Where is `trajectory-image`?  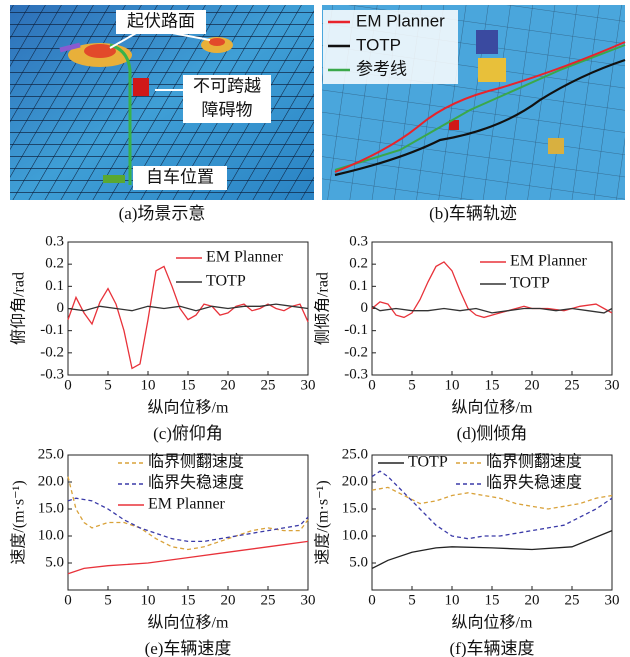
trajectory-image is located at coordinates (474, 102).